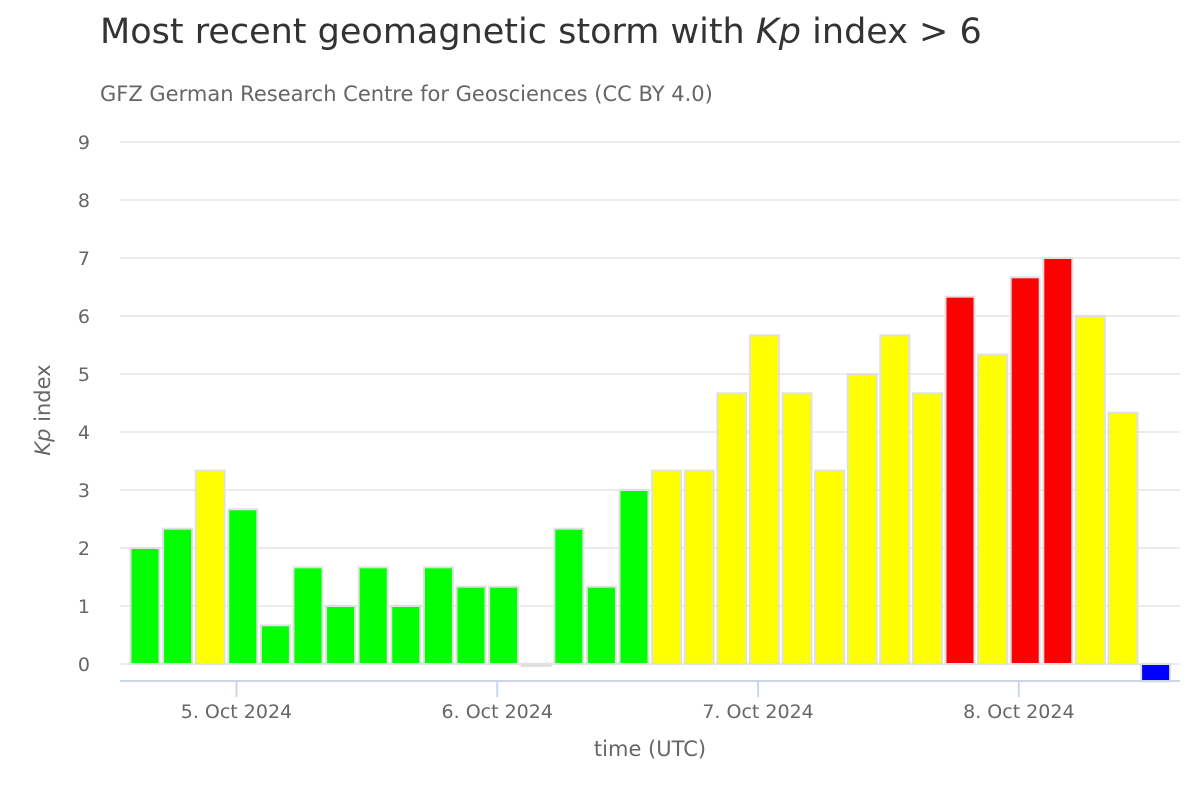  What do you see at coordinates (84, 549) in the screenshot?
I see `y-tick-label: 2` at bounding box center [84, 549].